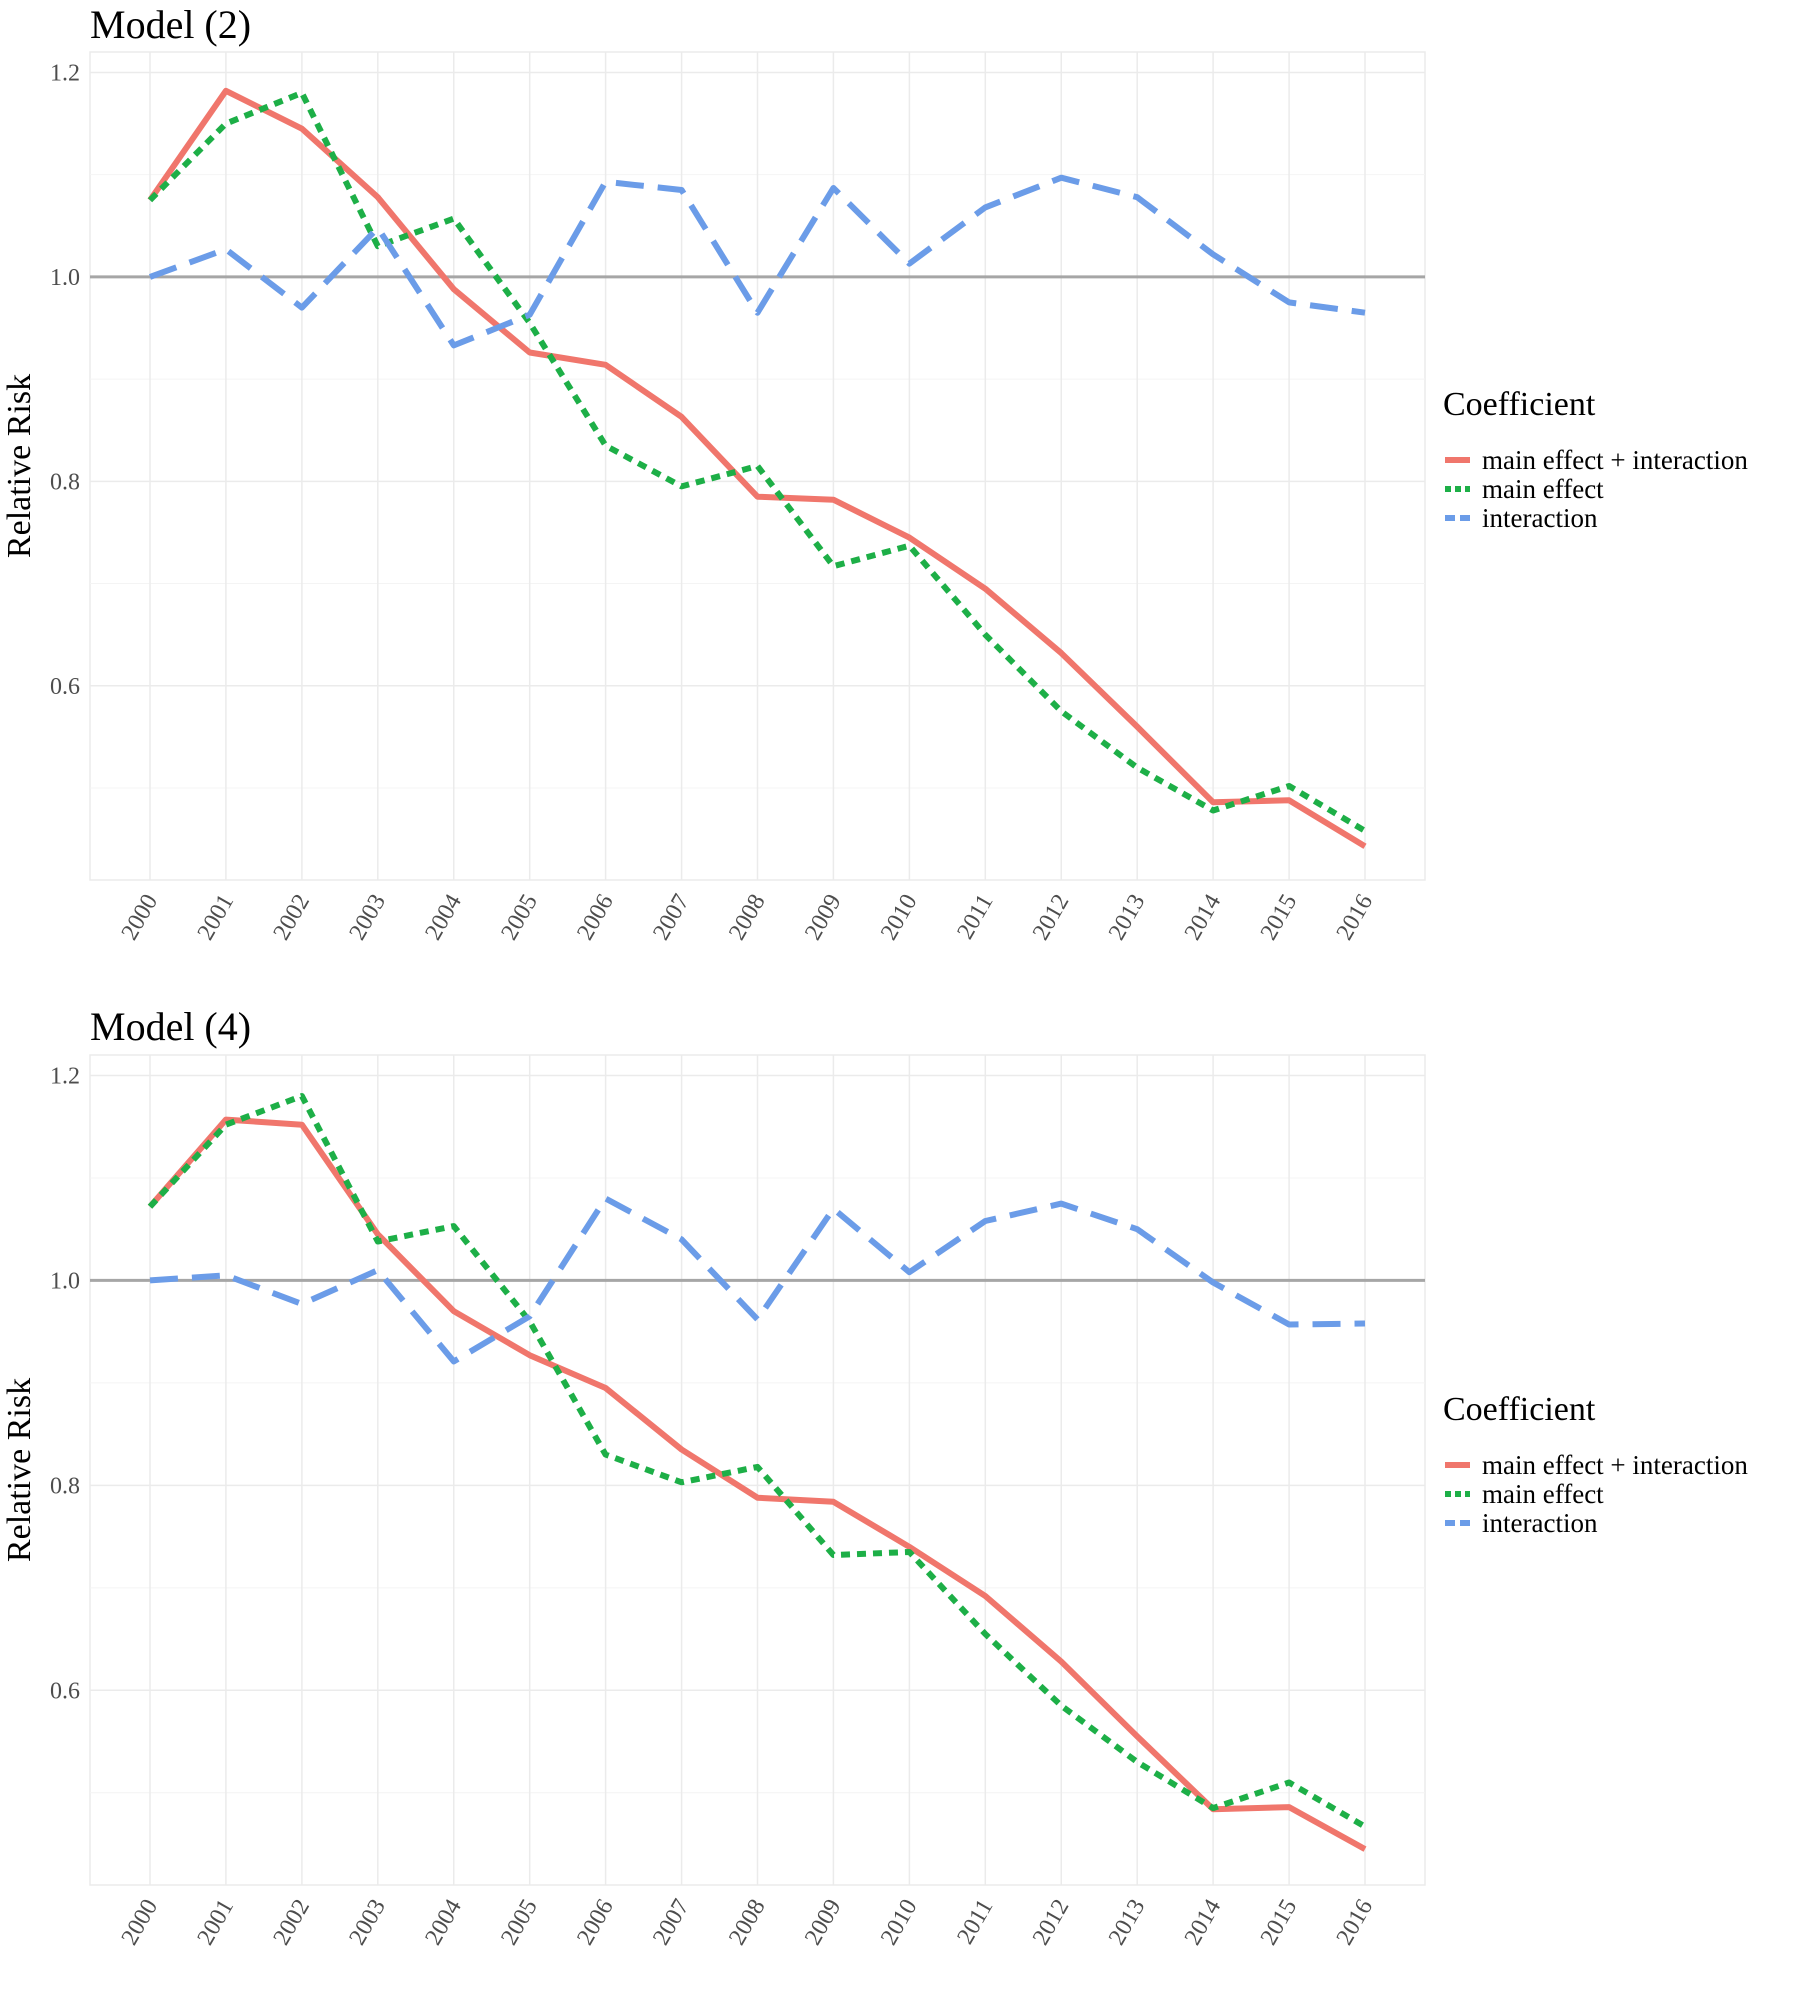  I want to click on chart-title: Model (2), so click(170, 24).